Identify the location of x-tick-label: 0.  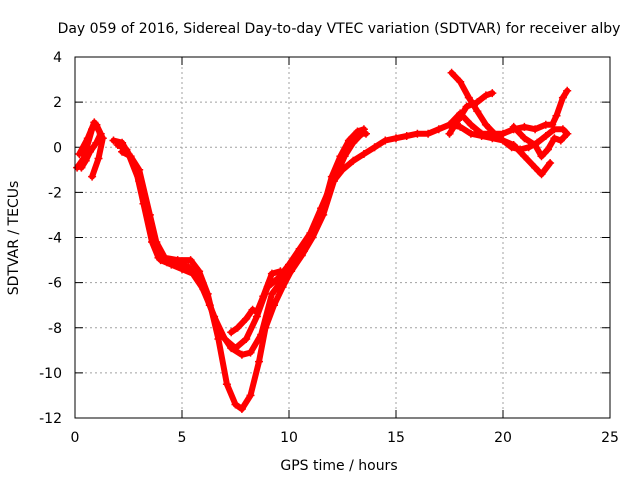
(75, 438).